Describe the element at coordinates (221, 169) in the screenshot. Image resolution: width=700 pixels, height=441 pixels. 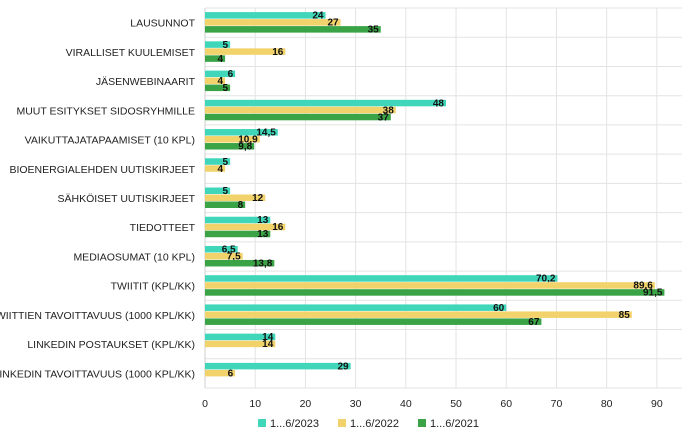
I see `data-label-5-1: 4` at that location.